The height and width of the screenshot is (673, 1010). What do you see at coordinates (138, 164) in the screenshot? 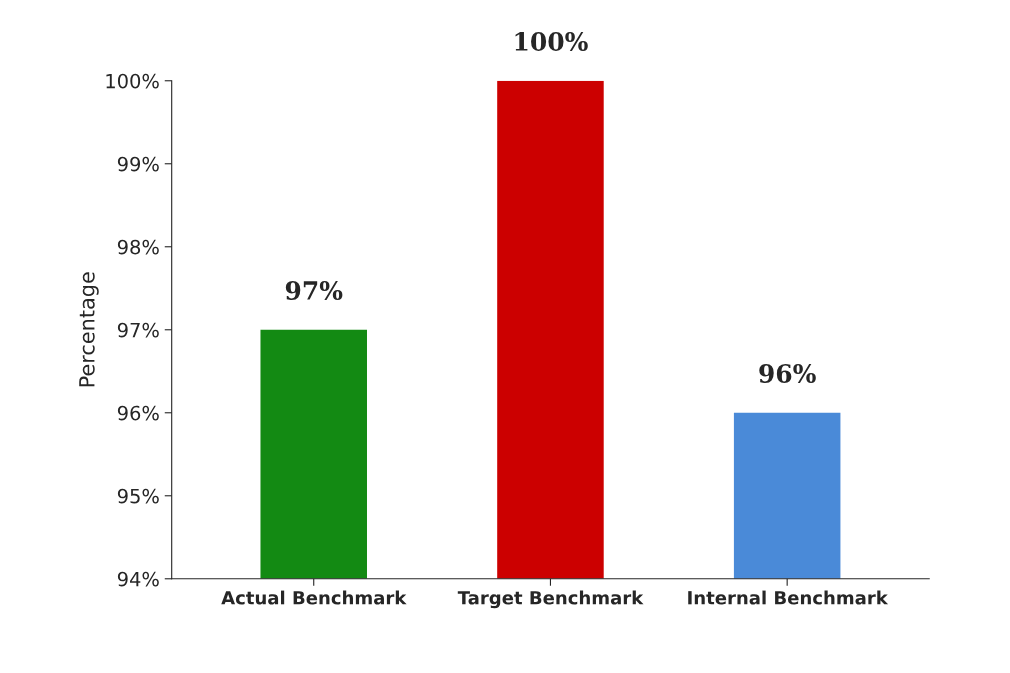
I see `y-tick-label: 99%` at bounding box center [138, 164].